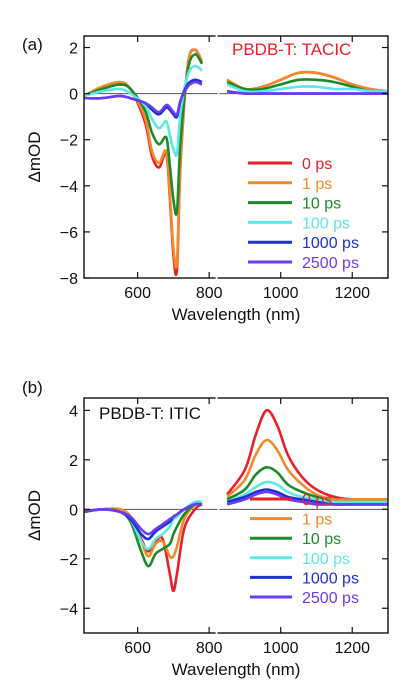  Describe the element at coordinates (32, 44) in the screenshot. I see `panel-label: (a)` at that location.